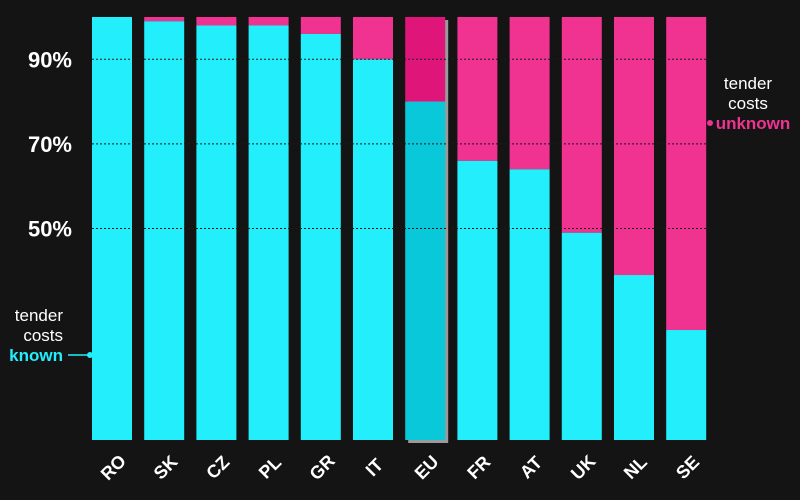 The image size is (800, 500). What do you see at coordinates (529, 304) in the screenshot?
I see `bar-known-at` at bounding box center [529, 304].